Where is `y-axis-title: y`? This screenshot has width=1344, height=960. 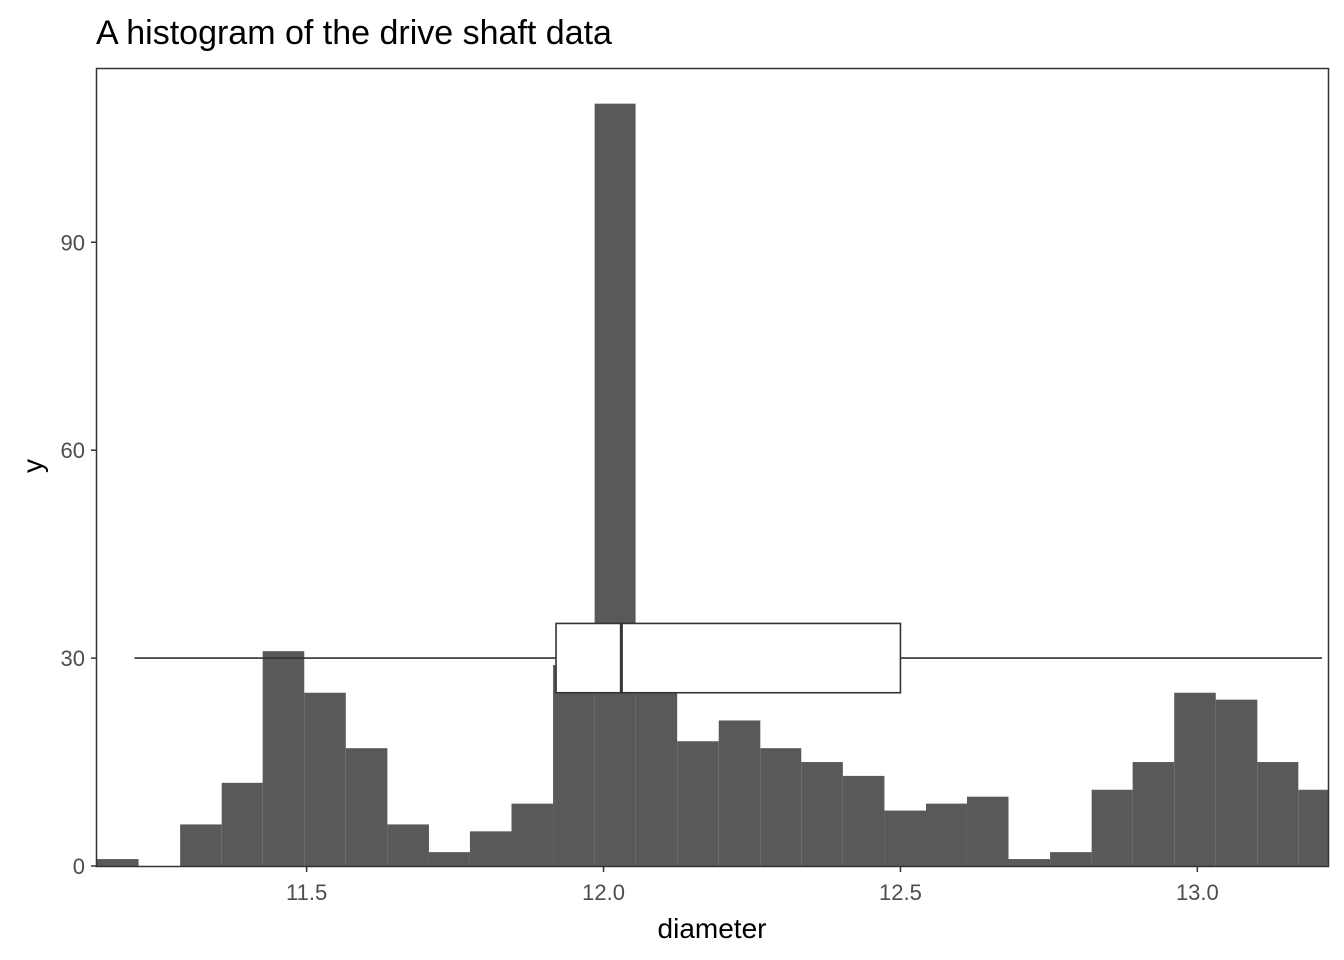
y-axis-title: y is located at coordinates (32, 466).